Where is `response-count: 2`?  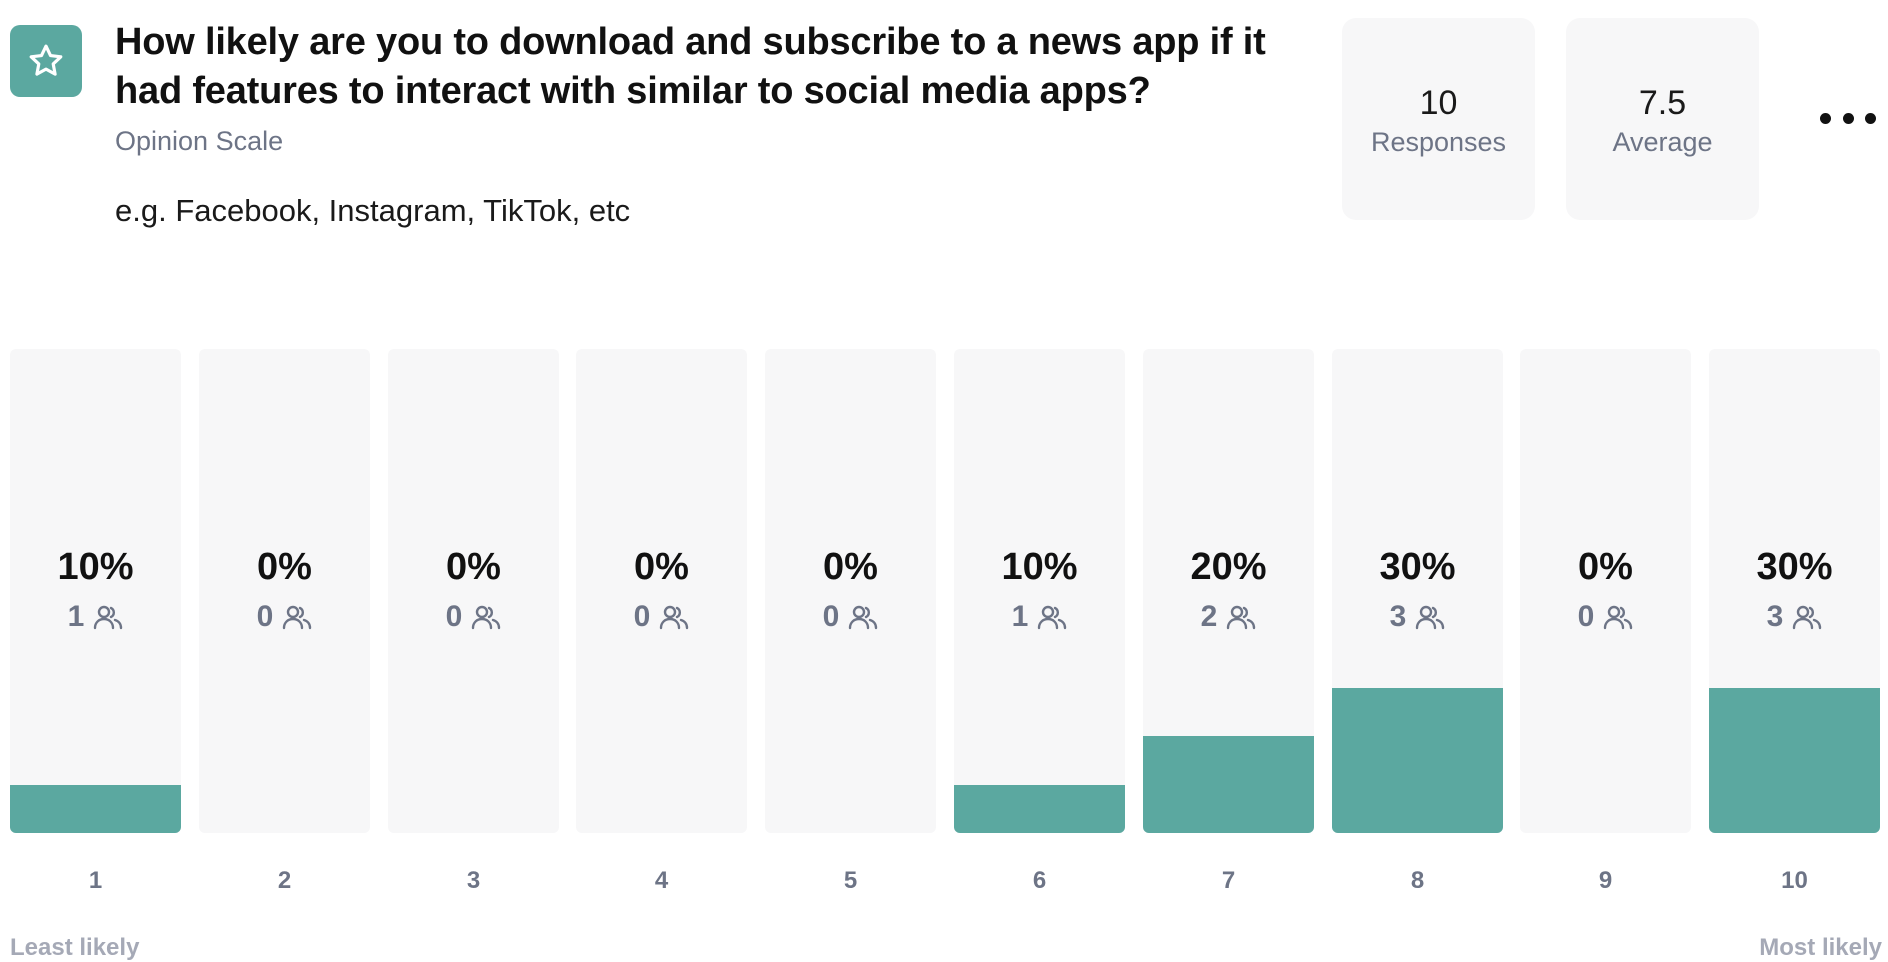
response-count: 2 is located at coordinates (1228, 617).